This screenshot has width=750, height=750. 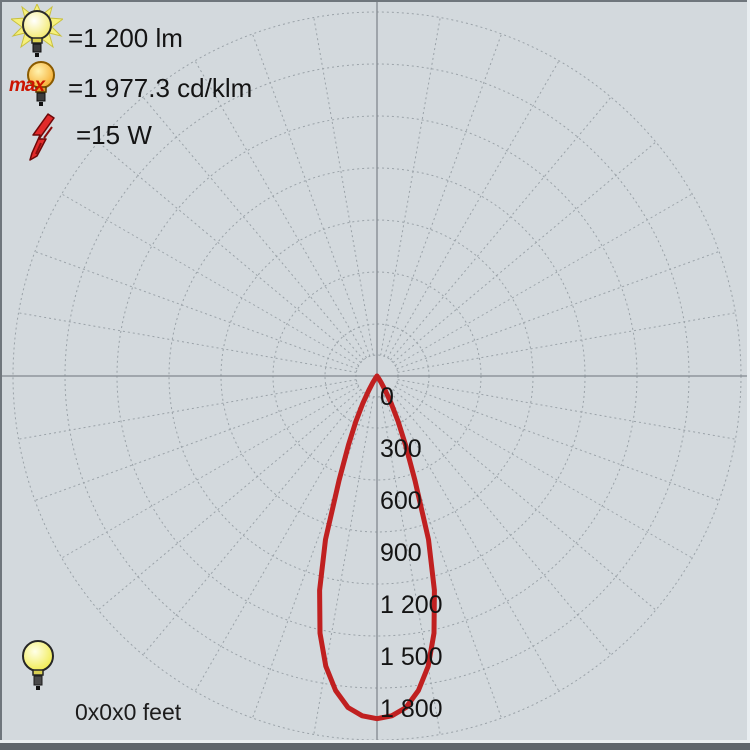 I want to click on luminaire-size-label: 0x0x0 feet, so click(x=128, y=712).